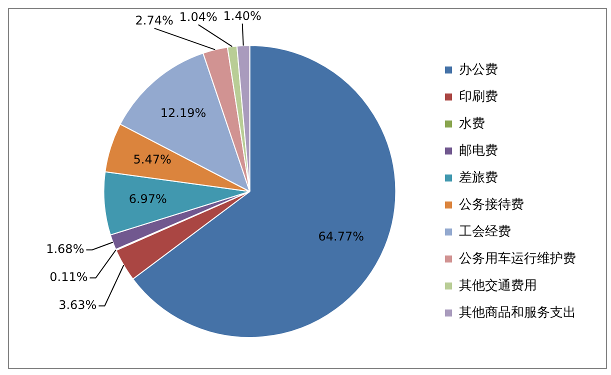  What do you see at coordinates (198, 17) in the screenshot?
I see `data-label: 1.04%` at bounding box center [198, 17].